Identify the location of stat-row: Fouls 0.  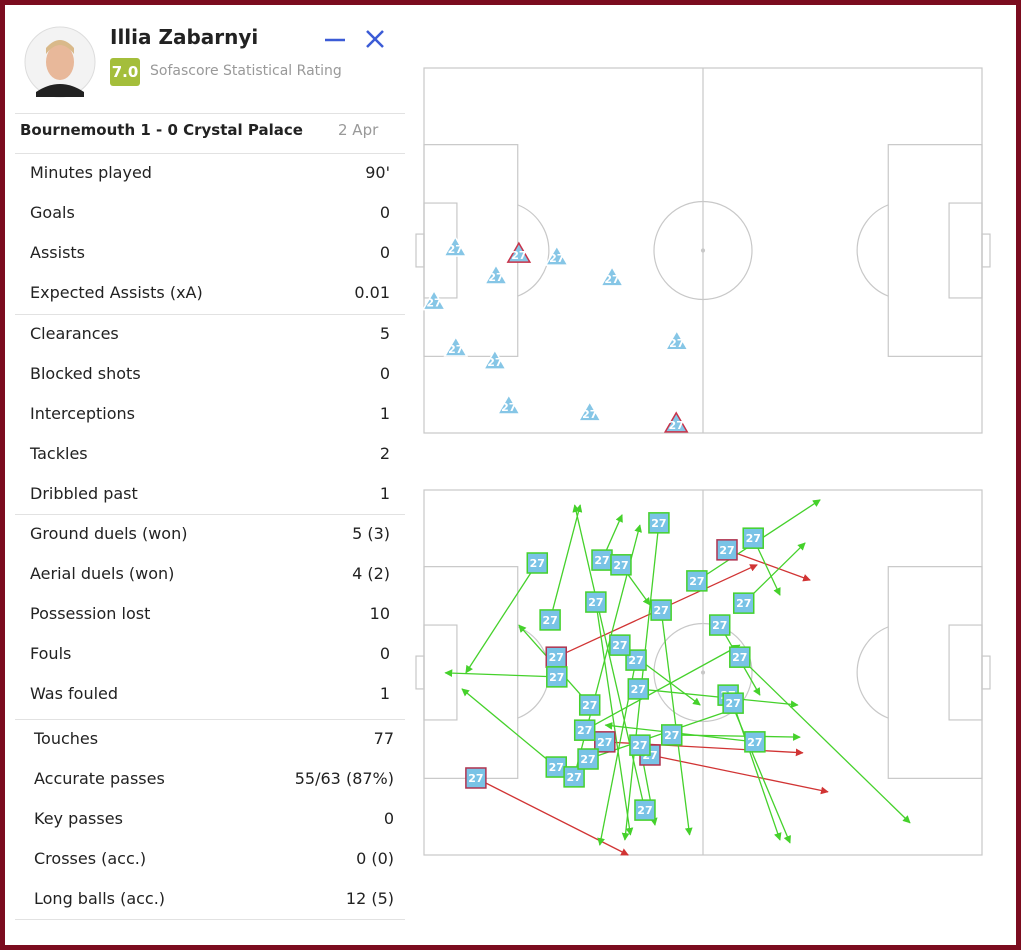
(210, 654).